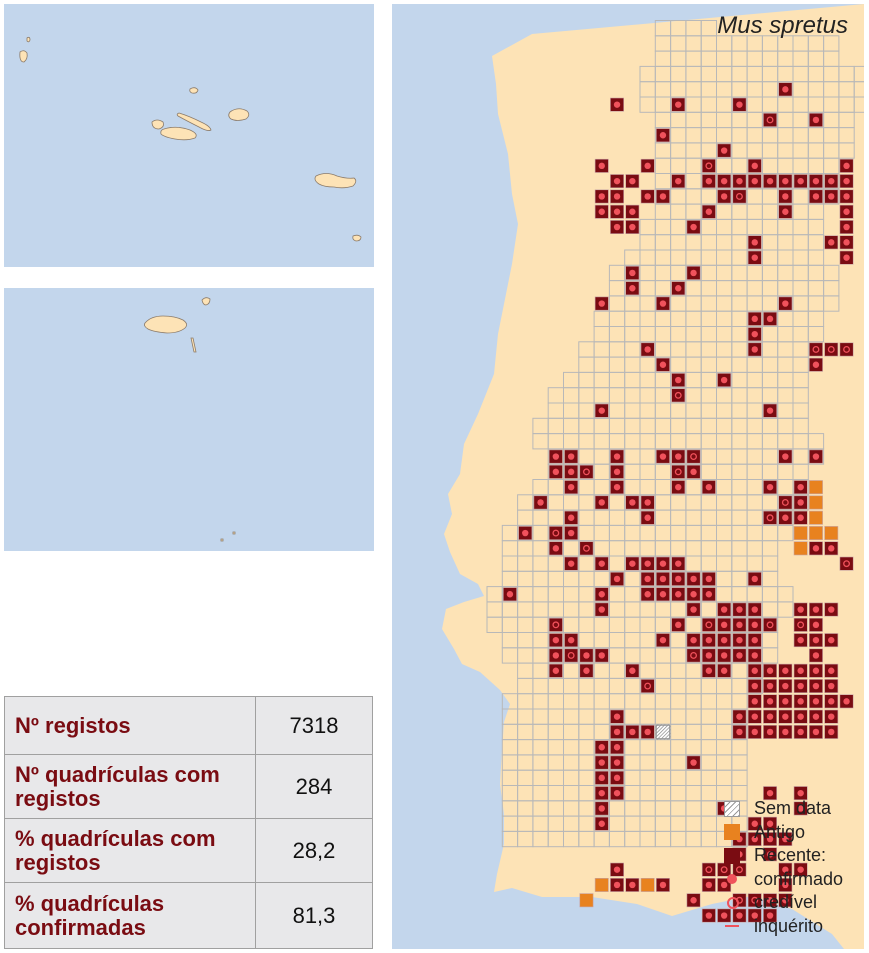 Image resolution: width=869 pixels, height=953 pixels. Describe the element at coordinates (188, 915) in the screenshot. I see `table-row: % quadrículas confirmadas 81,3` at that location.